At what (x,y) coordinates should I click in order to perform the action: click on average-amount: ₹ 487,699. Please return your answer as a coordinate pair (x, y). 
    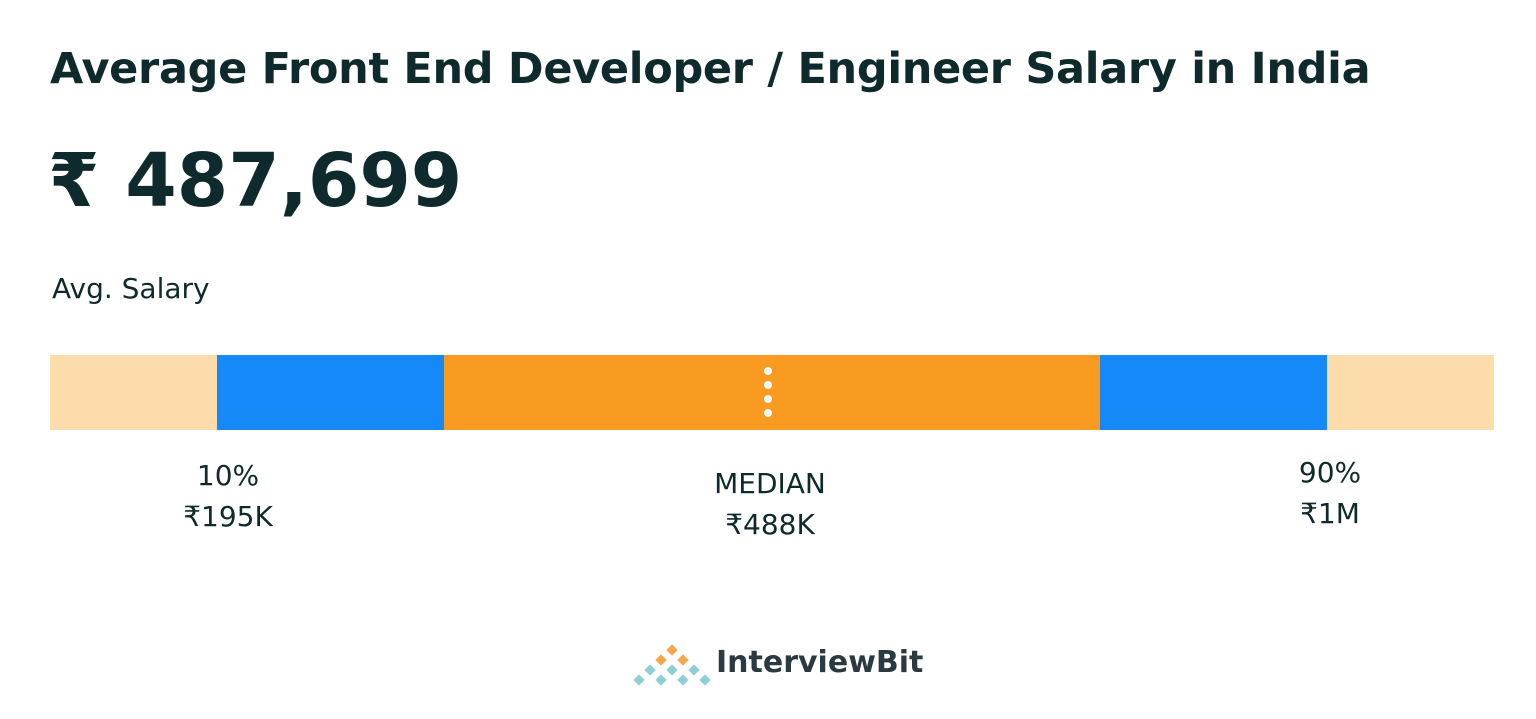
    Looking at the image, I should click on (255, 181).